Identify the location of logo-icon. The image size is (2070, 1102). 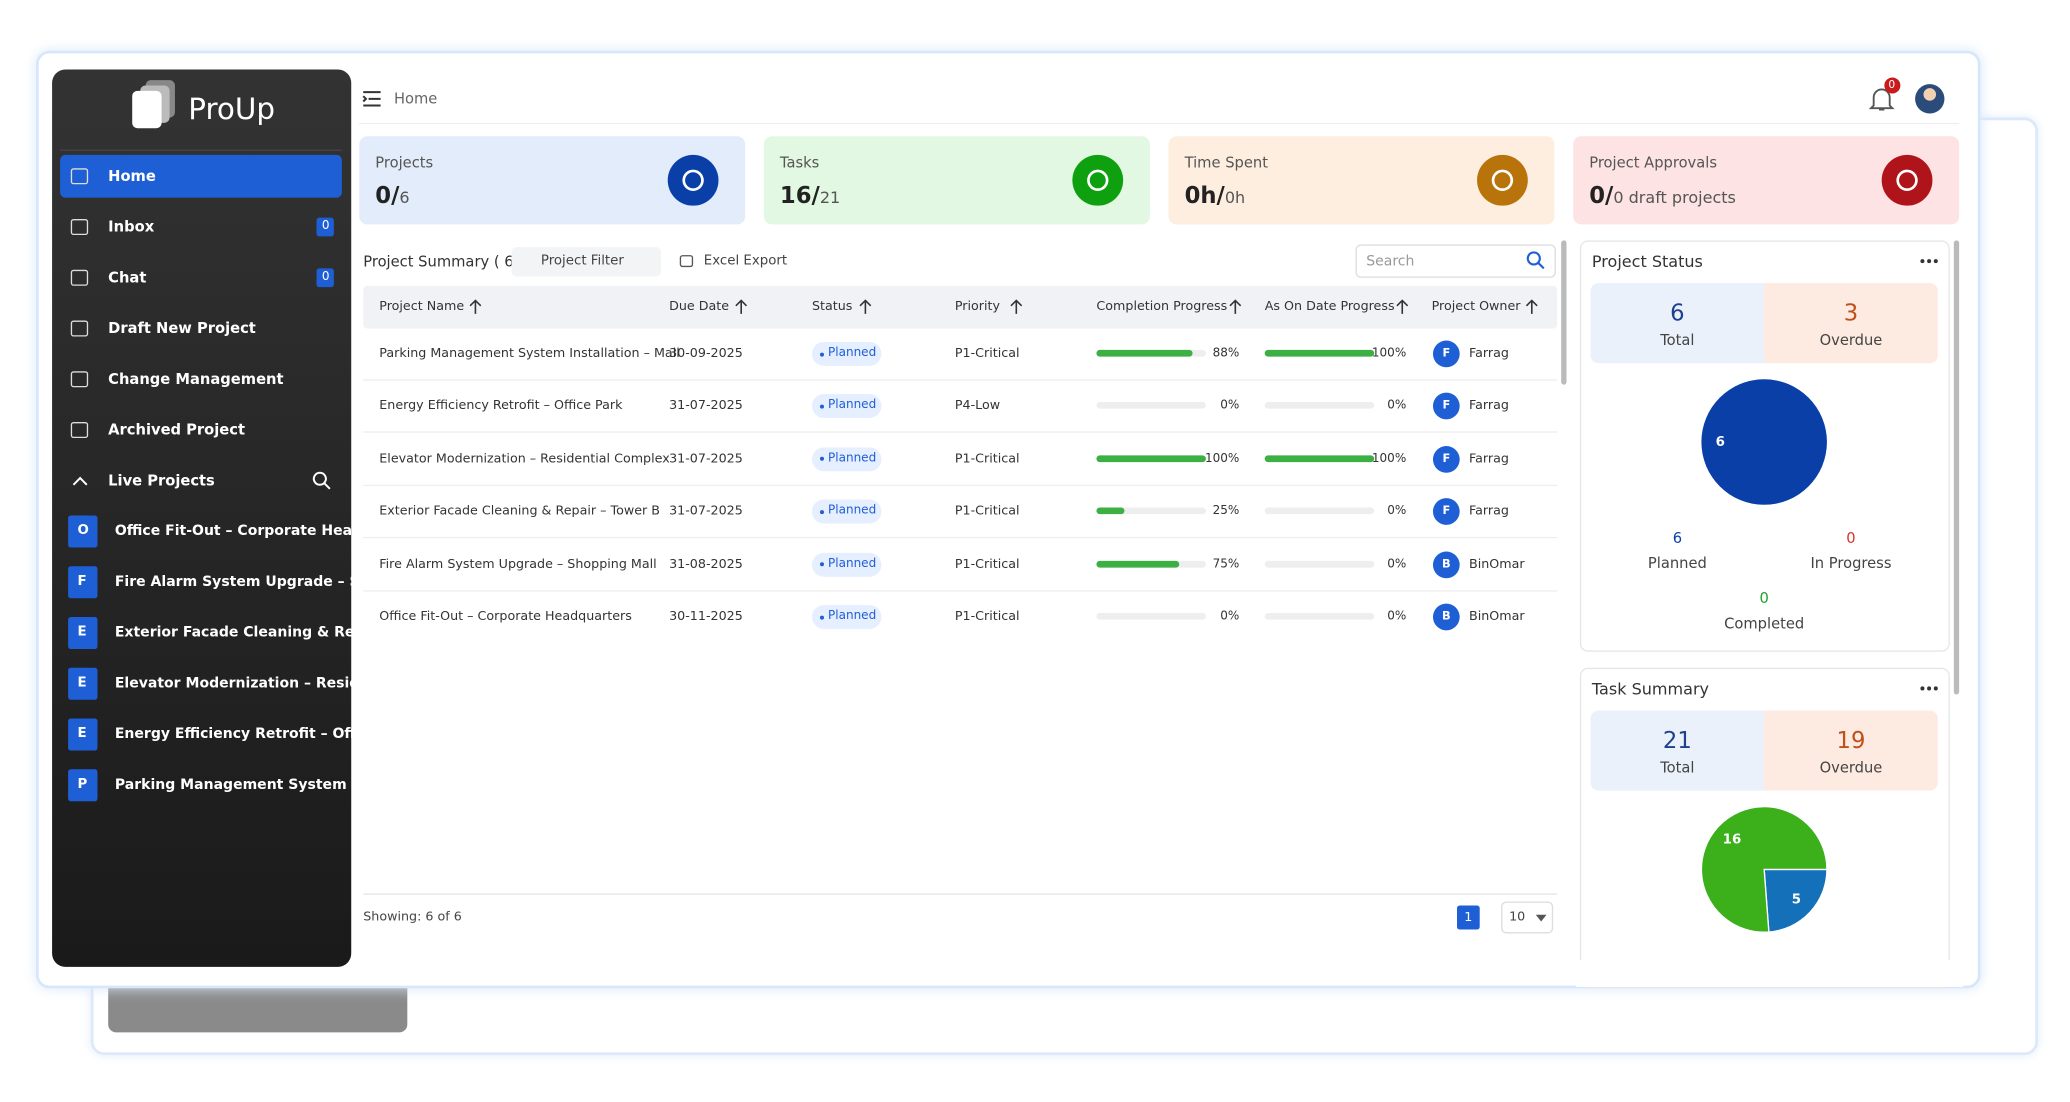
(147, 109).